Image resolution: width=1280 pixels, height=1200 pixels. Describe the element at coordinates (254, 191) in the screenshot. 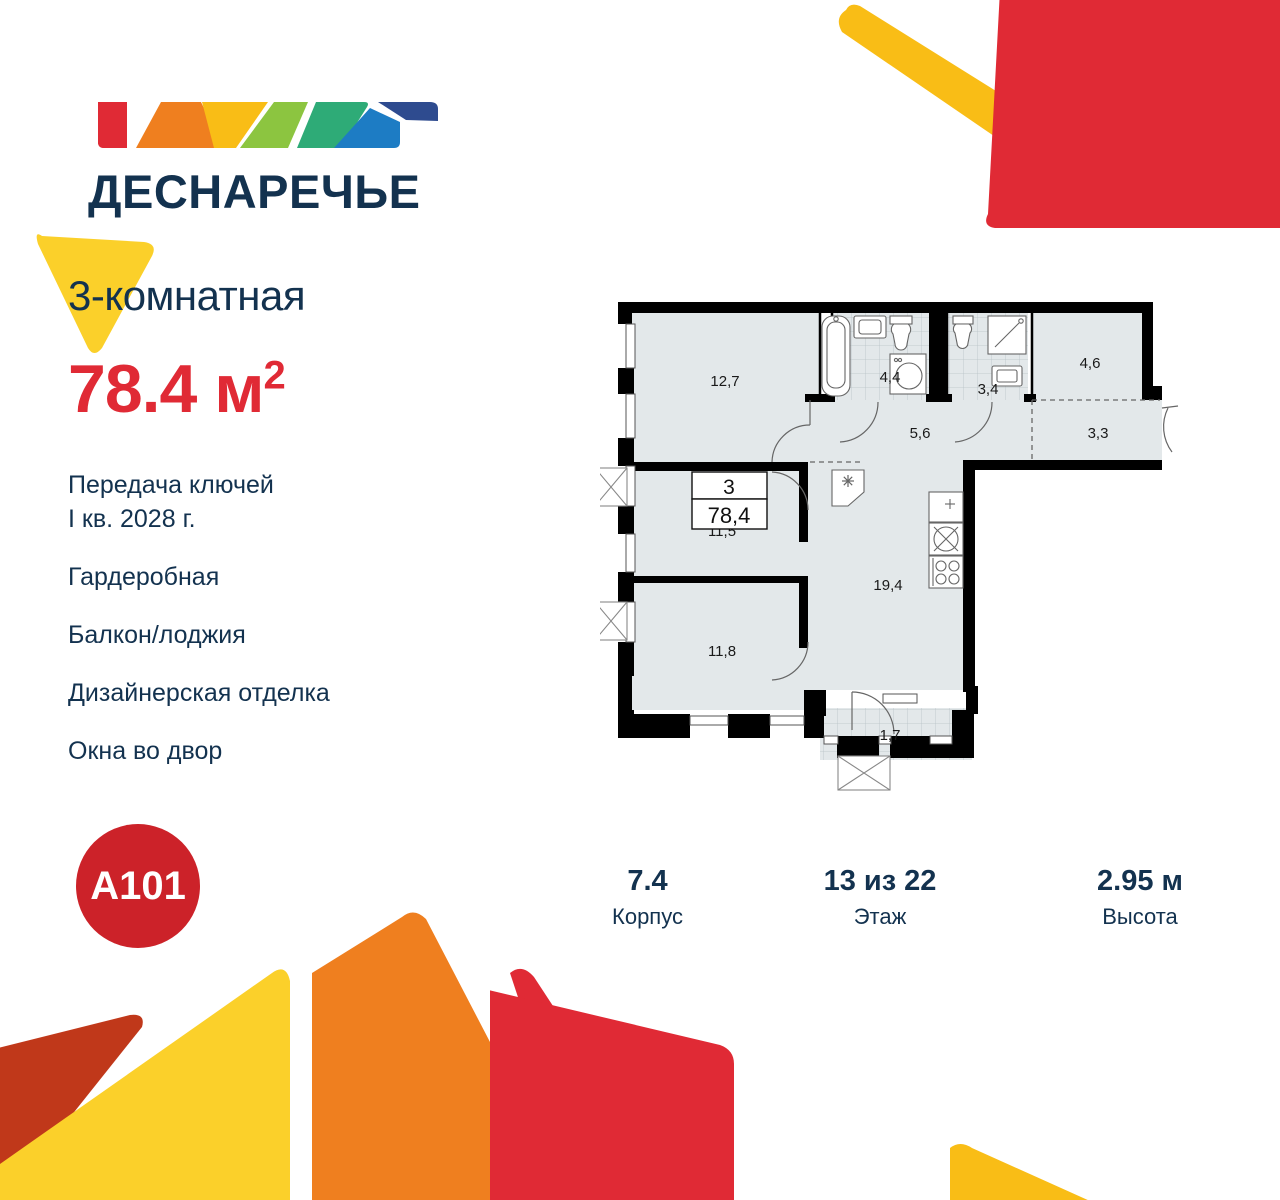

I see `brand-name: ДЕСНАРЕЧЬЕ` at that location.